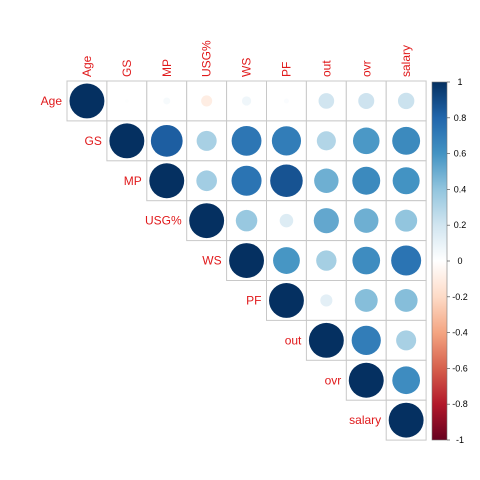 The height and width of the screenshot is (480, 480). What do you see at coordinates (93, 141) in the screenshot?
I see `row-label: GS` at bounding box center [93, 141].